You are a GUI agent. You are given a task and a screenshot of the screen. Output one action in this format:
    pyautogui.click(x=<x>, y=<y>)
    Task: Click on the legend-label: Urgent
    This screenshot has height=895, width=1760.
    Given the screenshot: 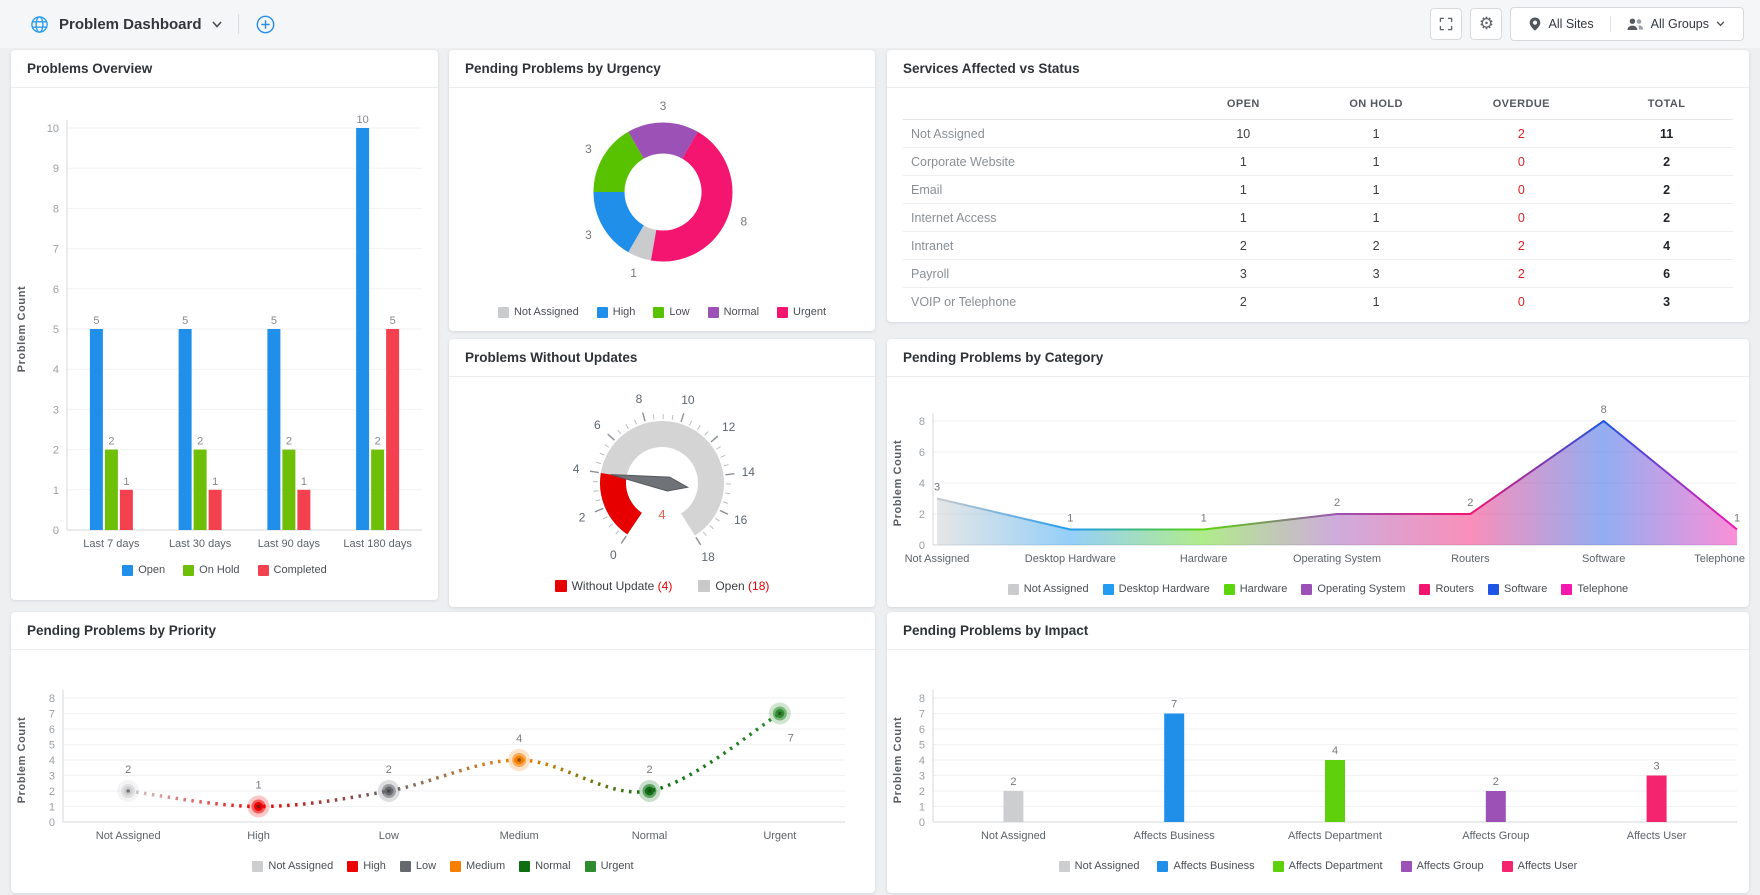 What is the action you would take?
    pyautogui.click(x=810, y=312)
    